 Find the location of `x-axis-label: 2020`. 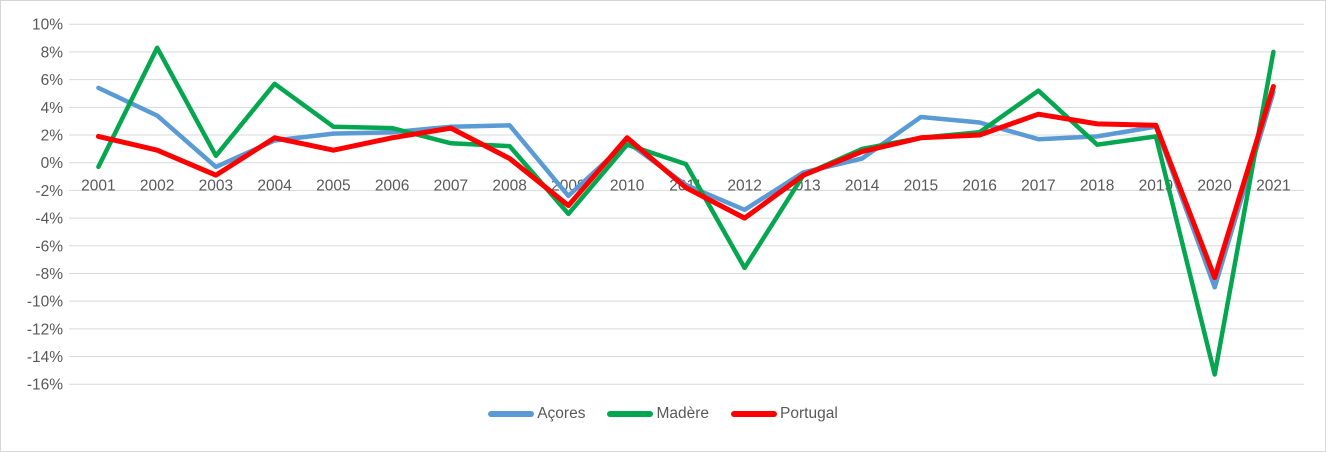

x-axis-label: 2020 is located at coordinates (1214, 186).